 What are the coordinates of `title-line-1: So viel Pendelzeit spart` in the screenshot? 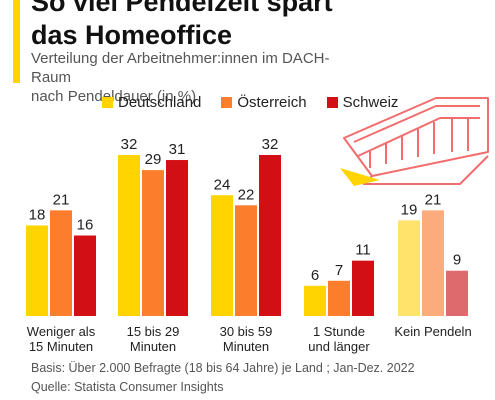 It's located at (182, 8).